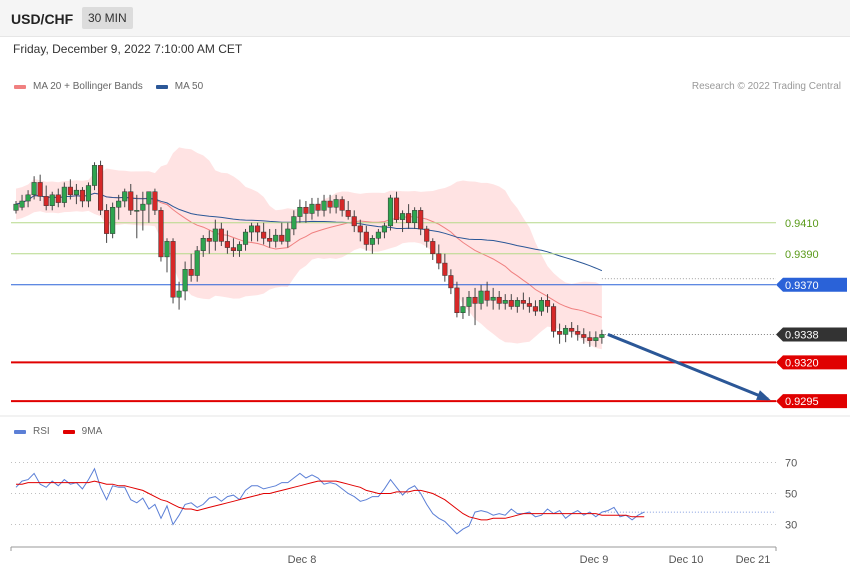 This screenshot has width=850, height=576. What do you see at coordinates (594, 560) in the screenshot?
I see `x-tick-label: Dec 9` at bounding box center [594, 560].